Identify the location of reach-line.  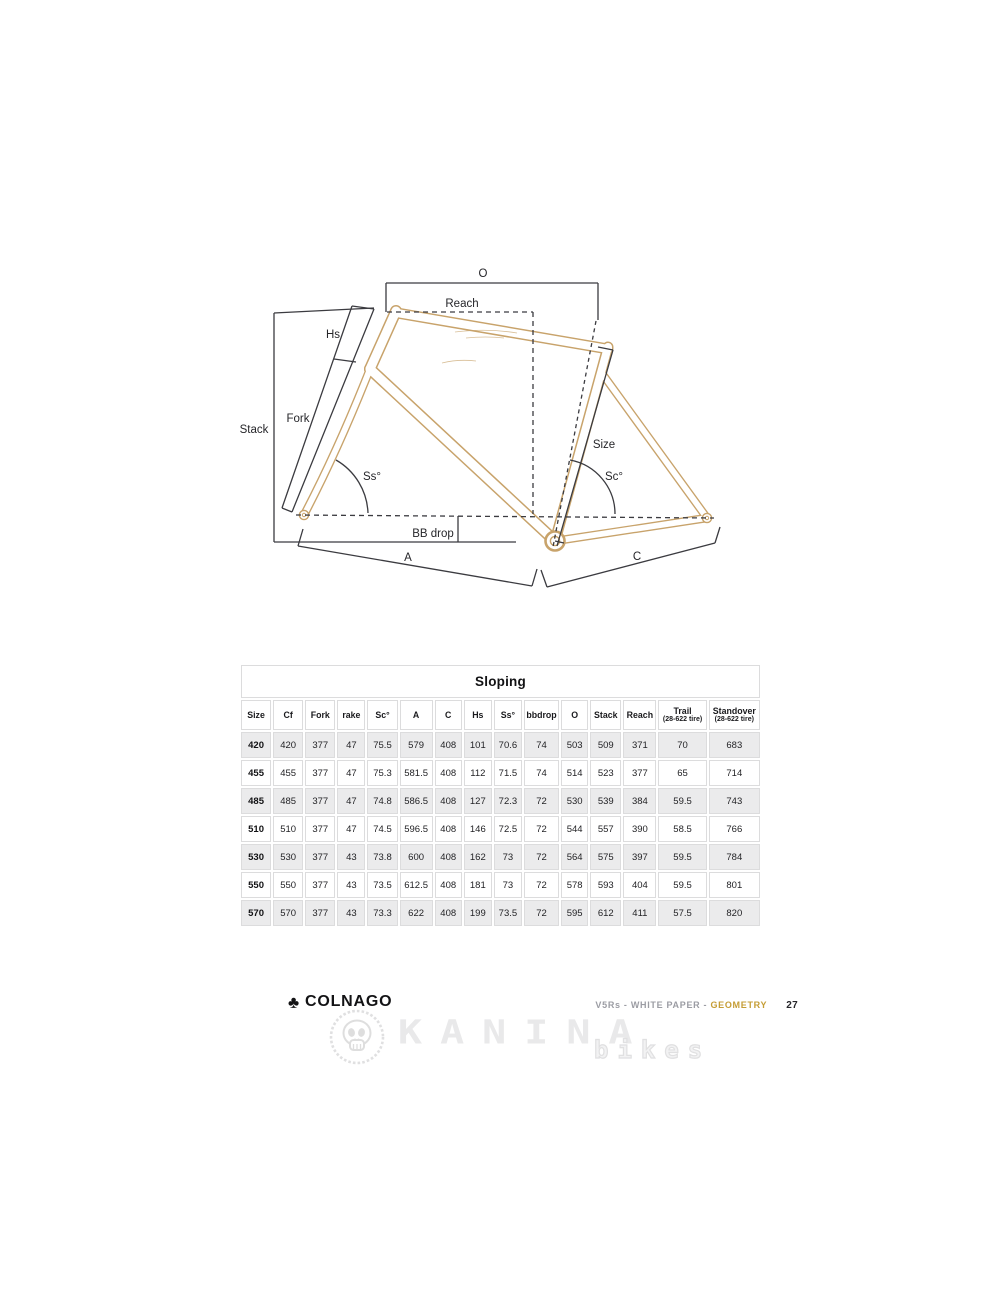
(460, 412).